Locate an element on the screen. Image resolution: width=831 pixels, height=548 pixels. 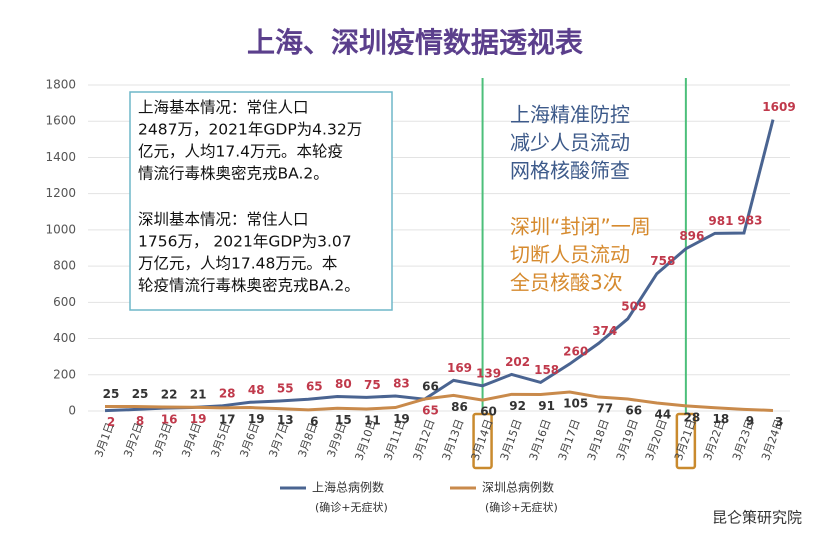
info-text: 万亿元，人均17.48万元。本 is located at coordinates (237, 264).